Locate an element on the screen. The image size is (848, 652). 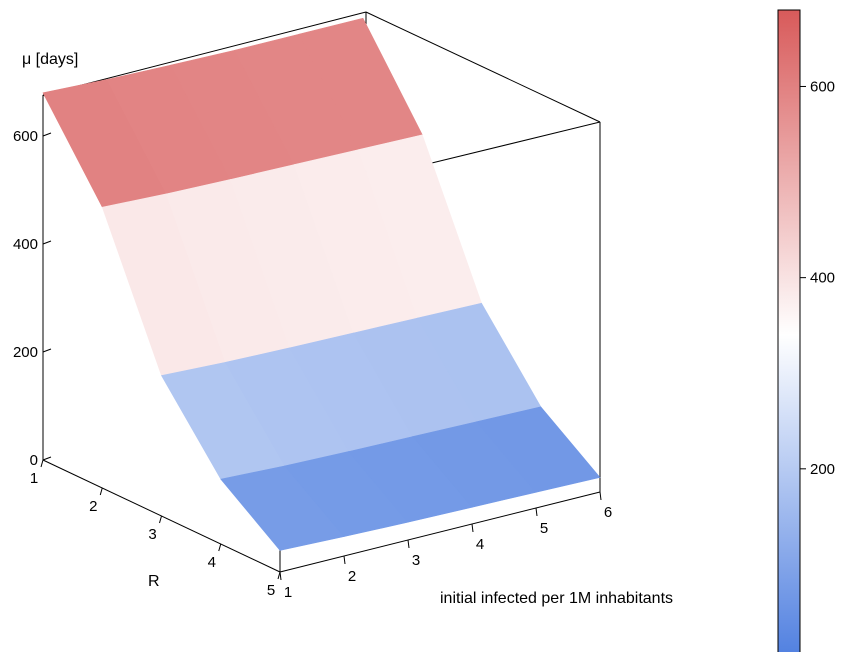
z-axis-ticks: 0 200 400 600 is located at coordinates (32, 298).